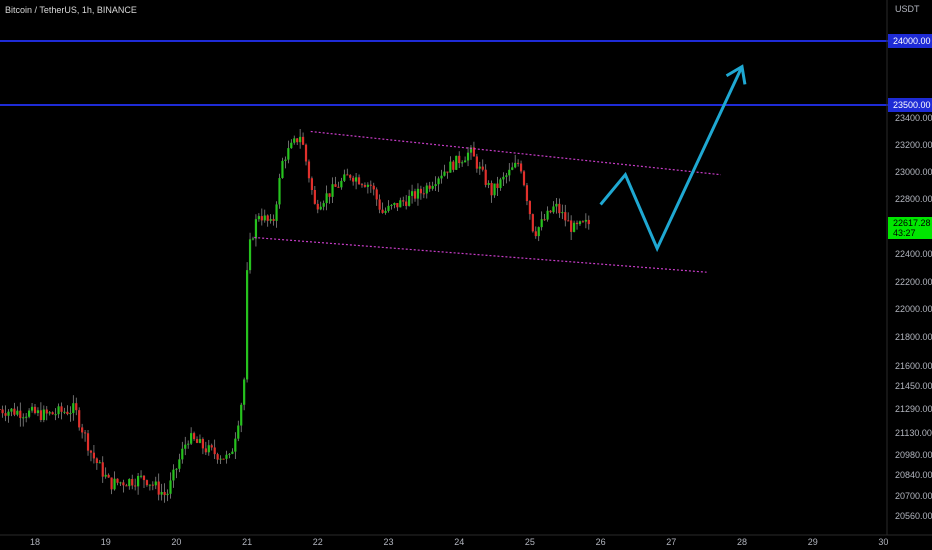 This screenshot has height=550, width=932. Describe the element at coordinates (515, 153) in the screenshot. I see `channel-line-upper` at that location.